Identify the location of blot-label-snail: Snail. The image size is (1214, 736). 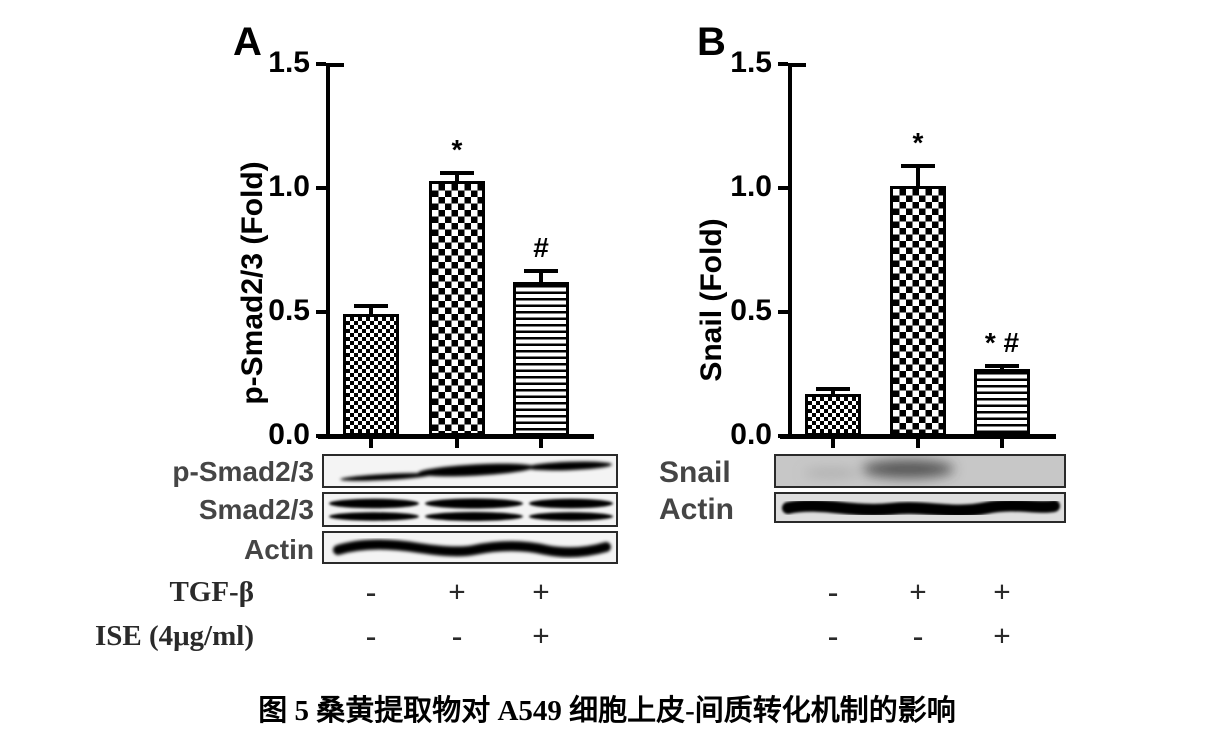
(695, 472).